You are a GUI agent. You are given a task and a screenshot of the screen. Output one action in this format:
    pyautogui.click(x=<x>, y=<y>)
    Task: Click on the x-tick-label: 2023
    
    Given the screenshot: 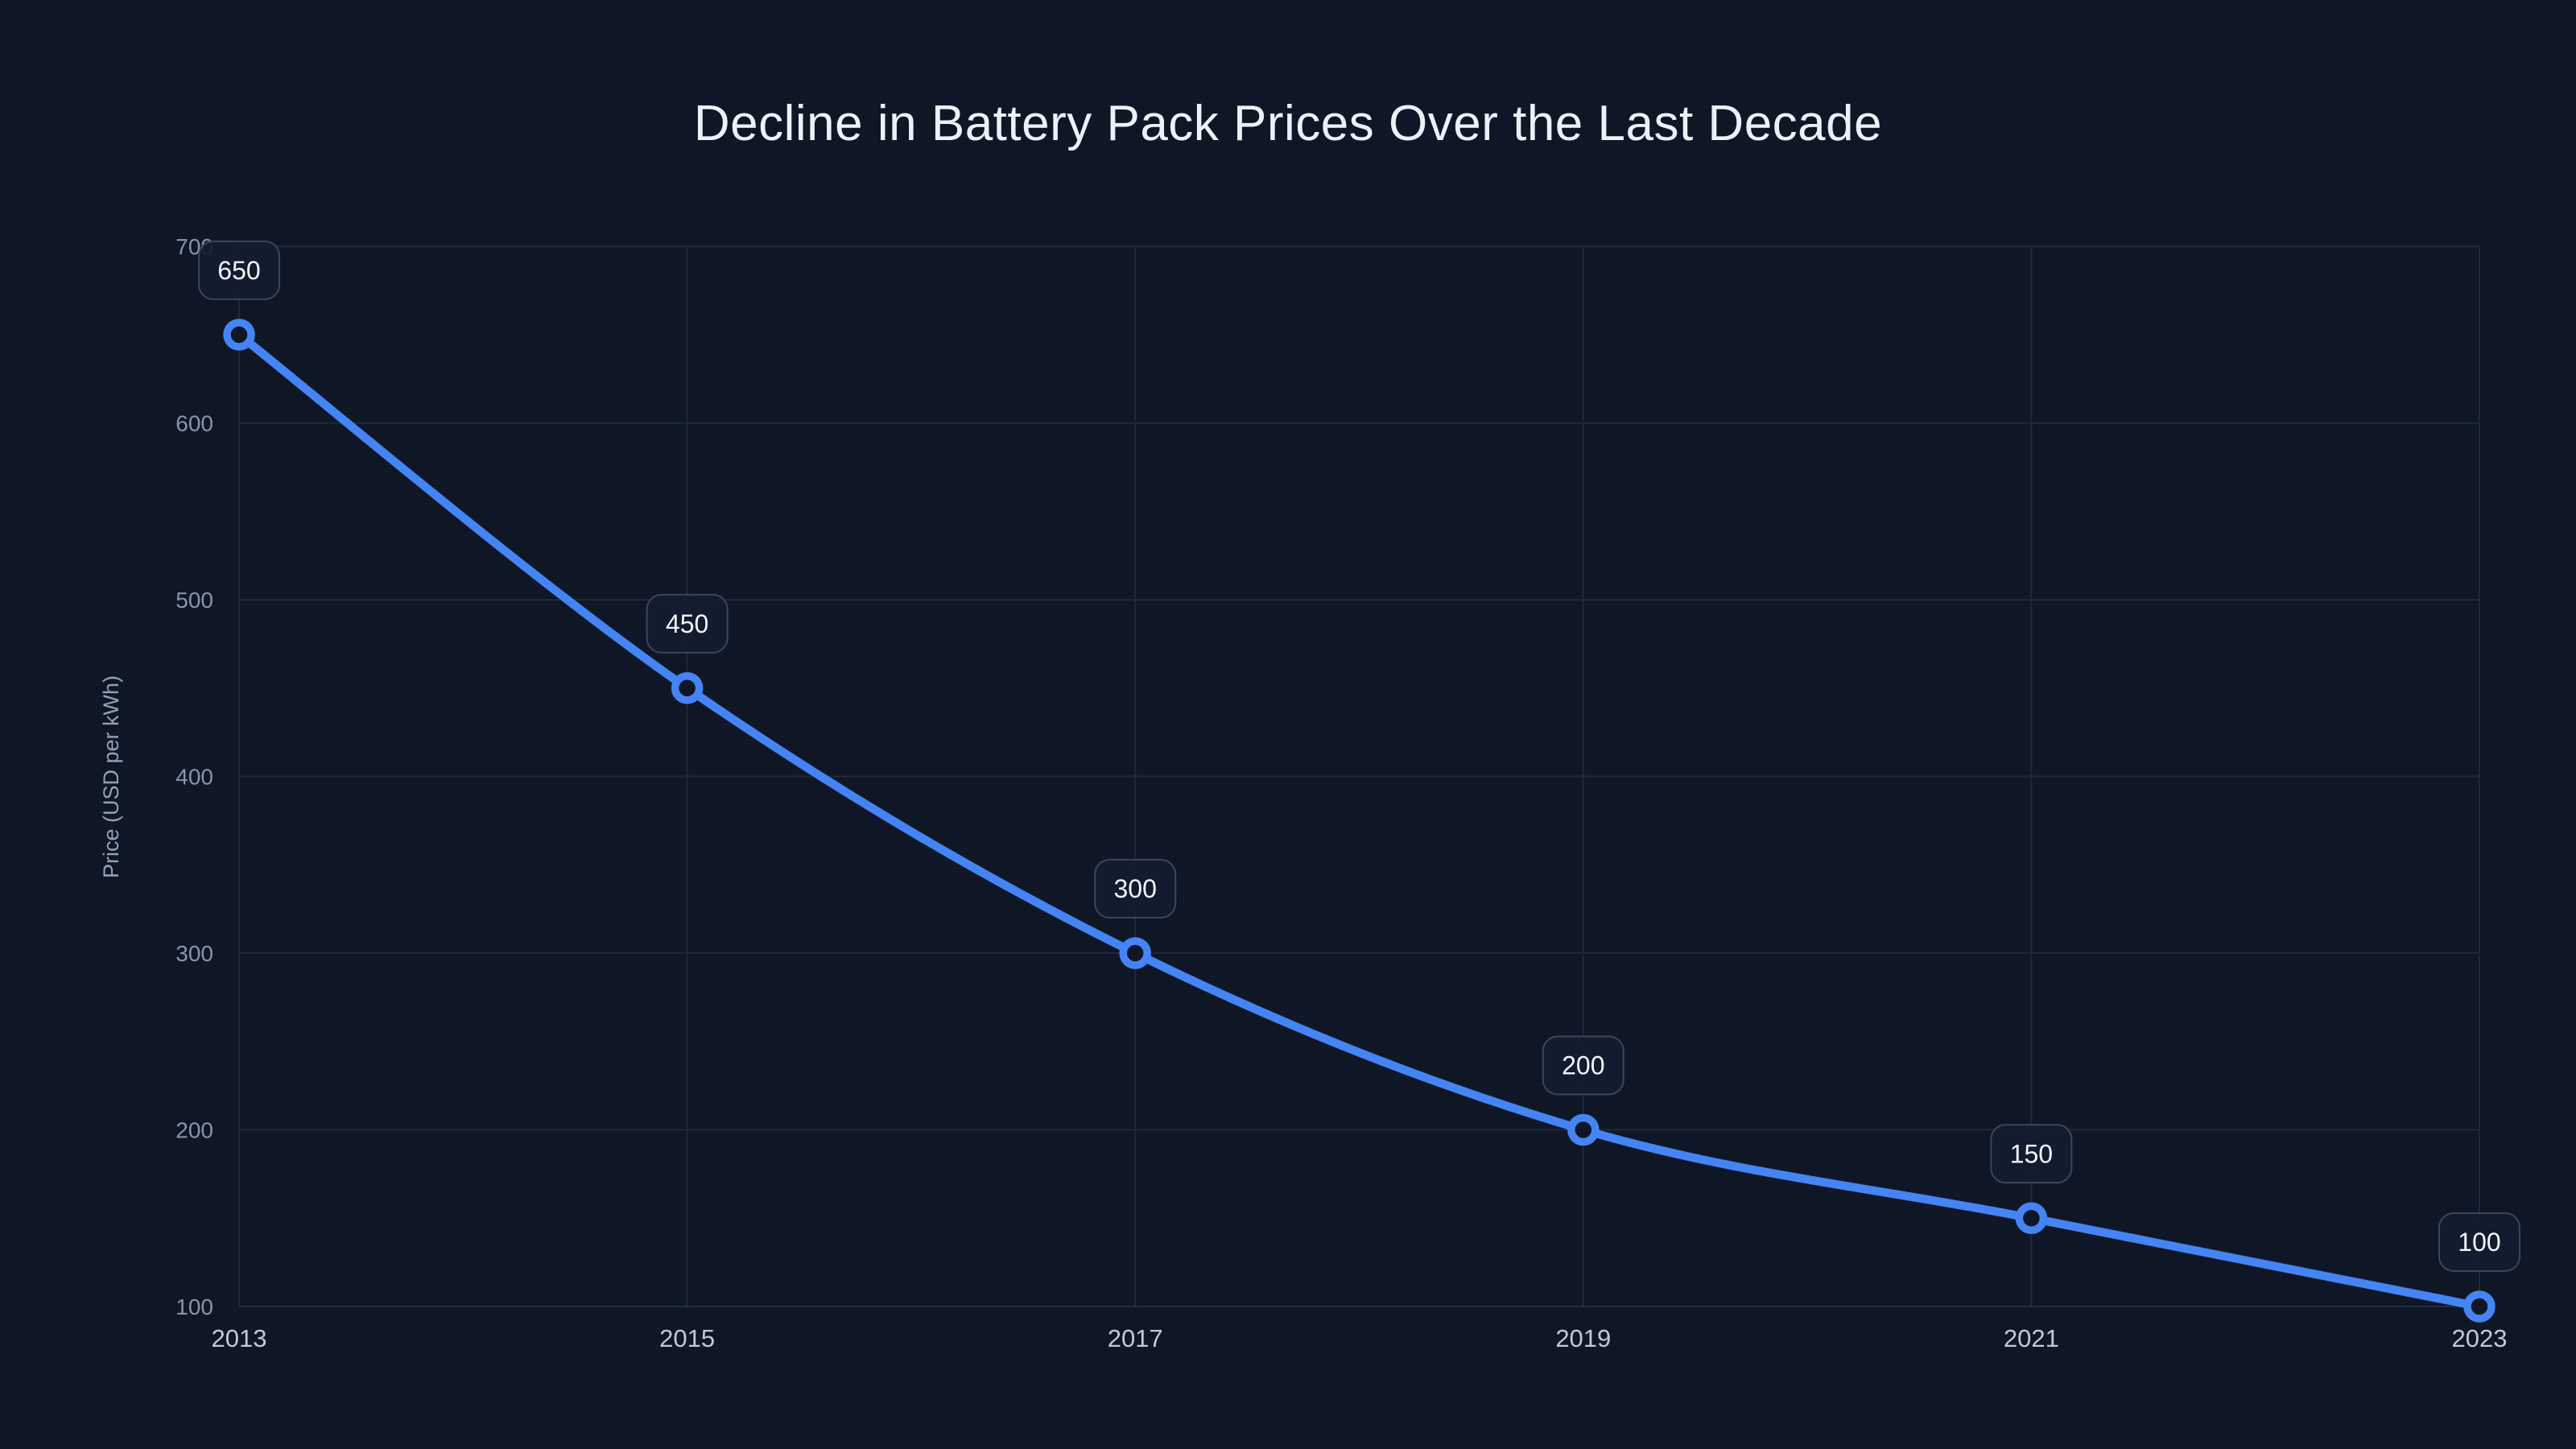 What is the action you would take?
    pyautogui.click(x=2480, y=1338)
    